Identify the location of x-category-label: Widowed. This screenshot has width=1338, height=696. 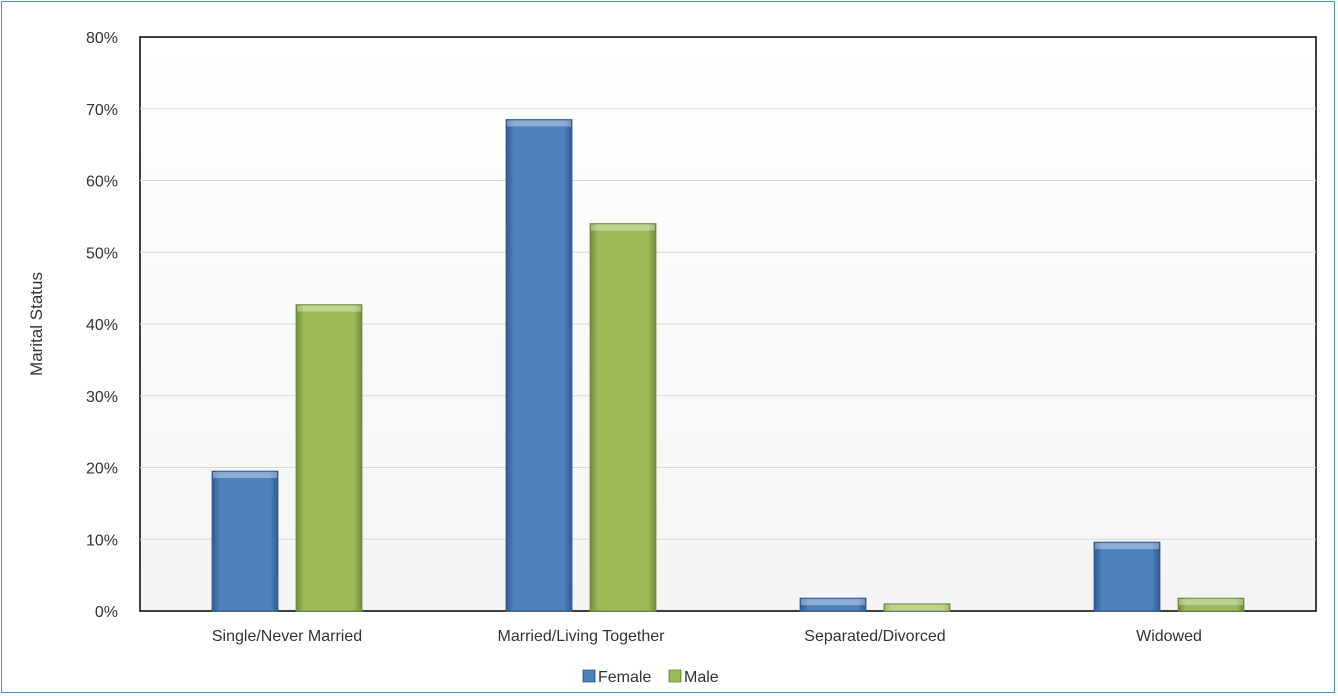
(1169, 636).